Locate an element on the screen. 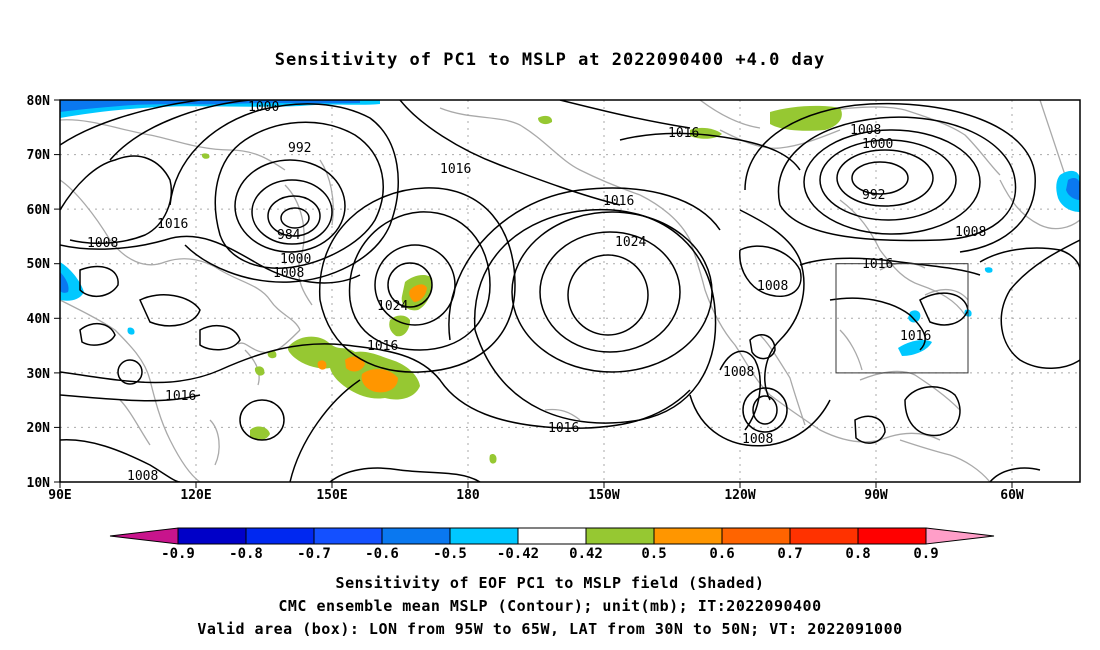 This screenshot has height=650, width=1100. lon-label: 90E is located at coordinates (59, 495).